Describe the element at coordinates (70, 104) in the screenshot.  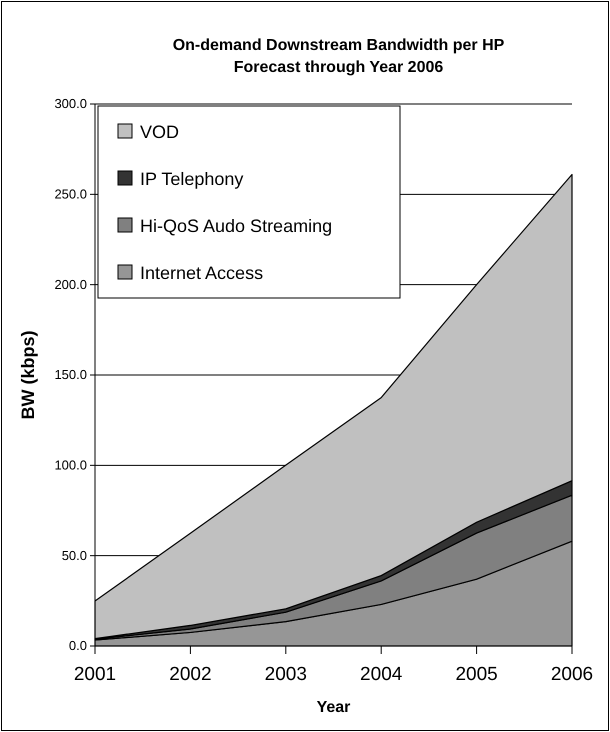
I see `y-tick-label: 300.0` at that location.